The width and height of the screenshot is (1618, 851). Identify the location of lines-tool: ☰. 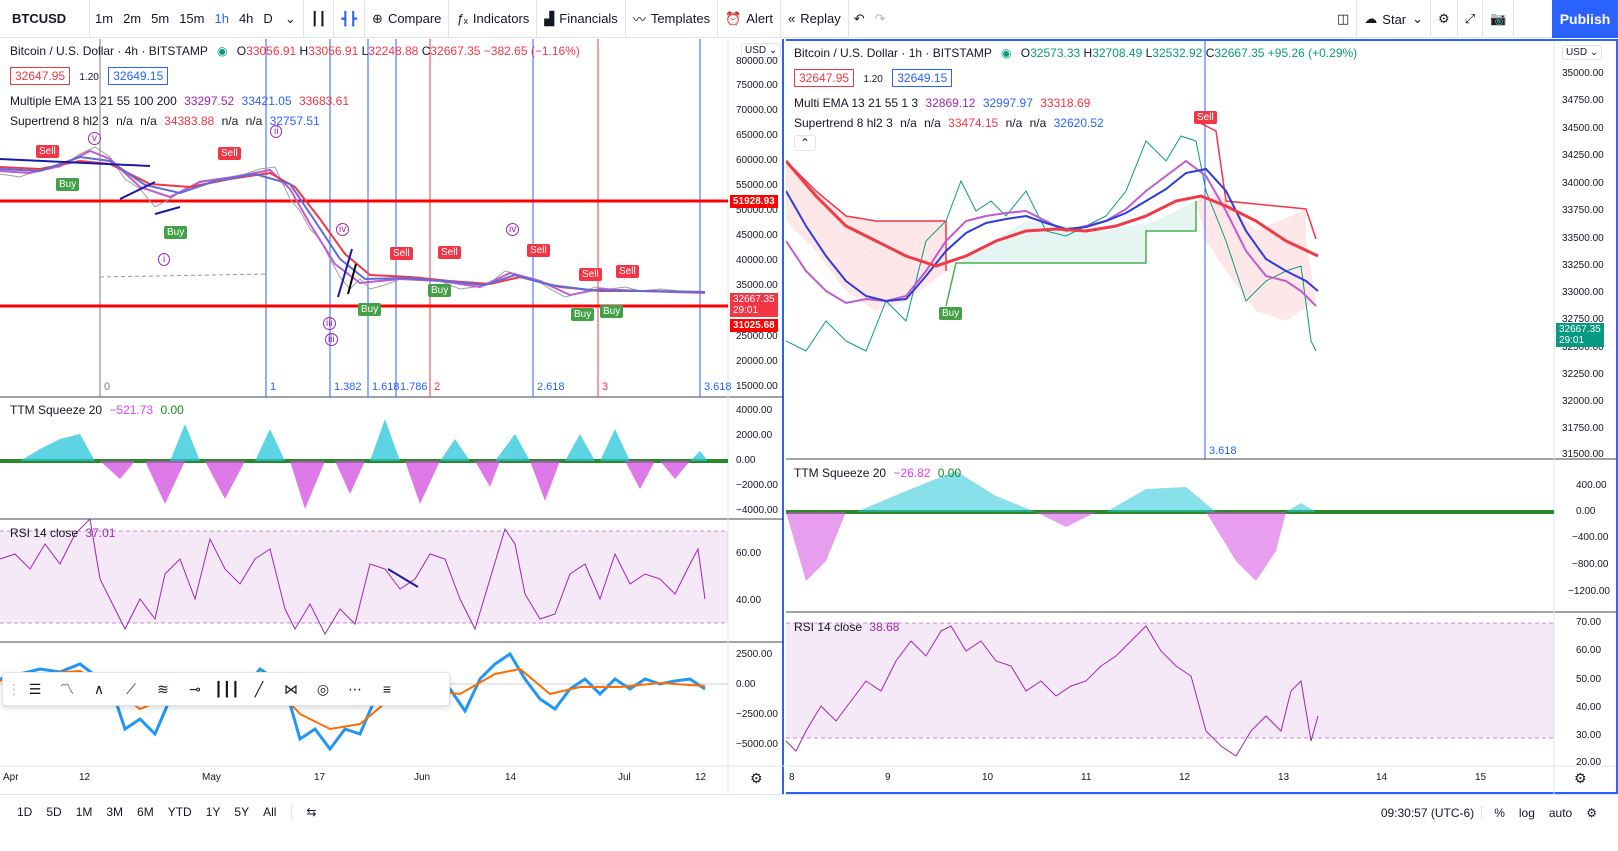
(35, 689).